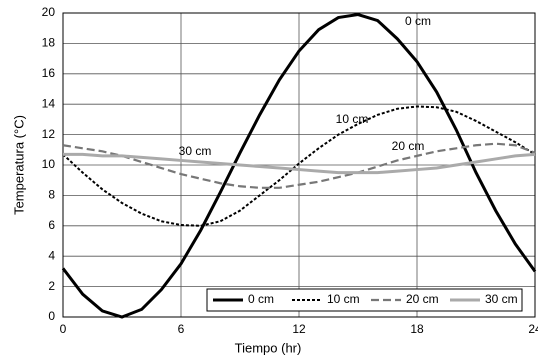  Describe the element at coordinates (18, 165) in the screenshot. I see `y-axis-title: Temperatura (°C)` at that location.